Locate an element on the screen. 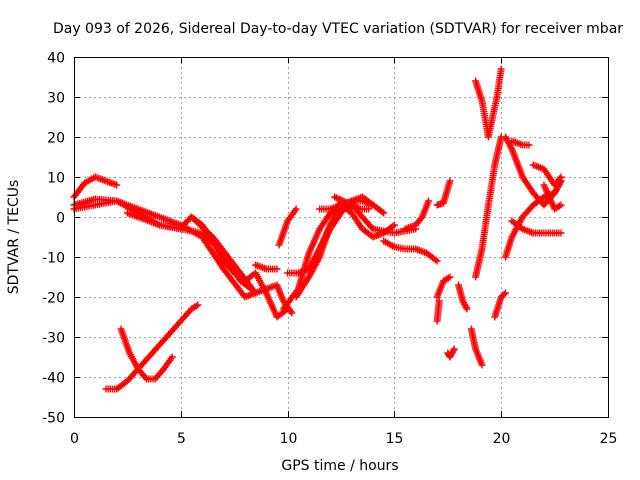 This screenshot has height=480, width=640. y-tick-label: 10 is located at coordinates (56, 179).